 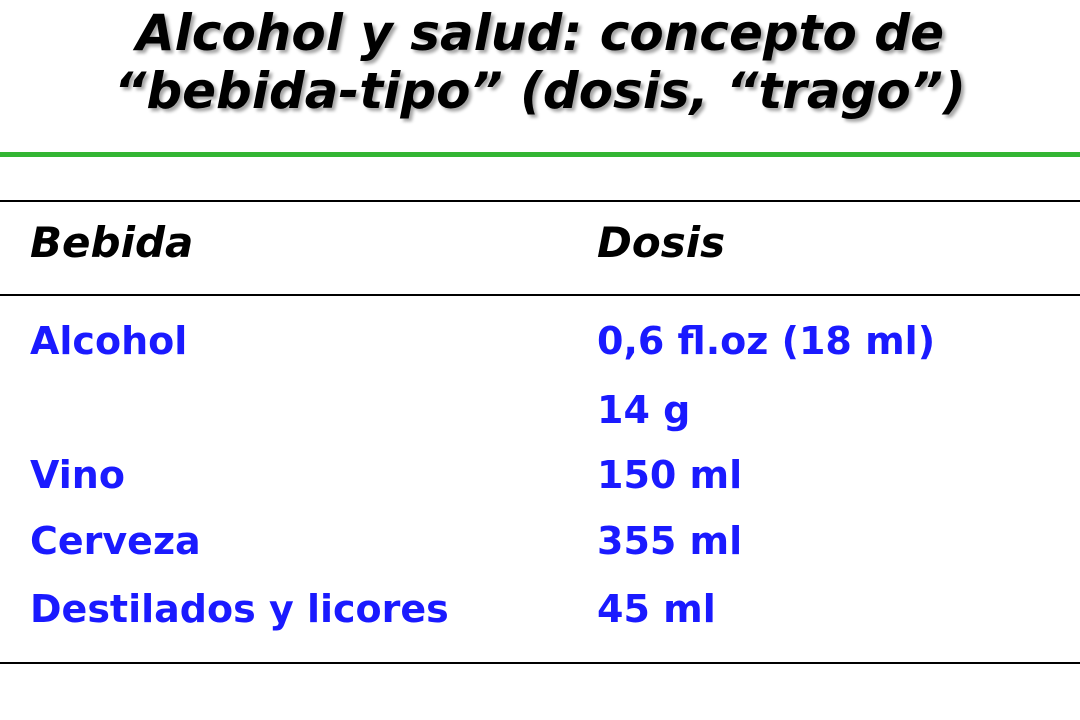 I want to click on table-bottom-rule, so click(x=540, y=663).